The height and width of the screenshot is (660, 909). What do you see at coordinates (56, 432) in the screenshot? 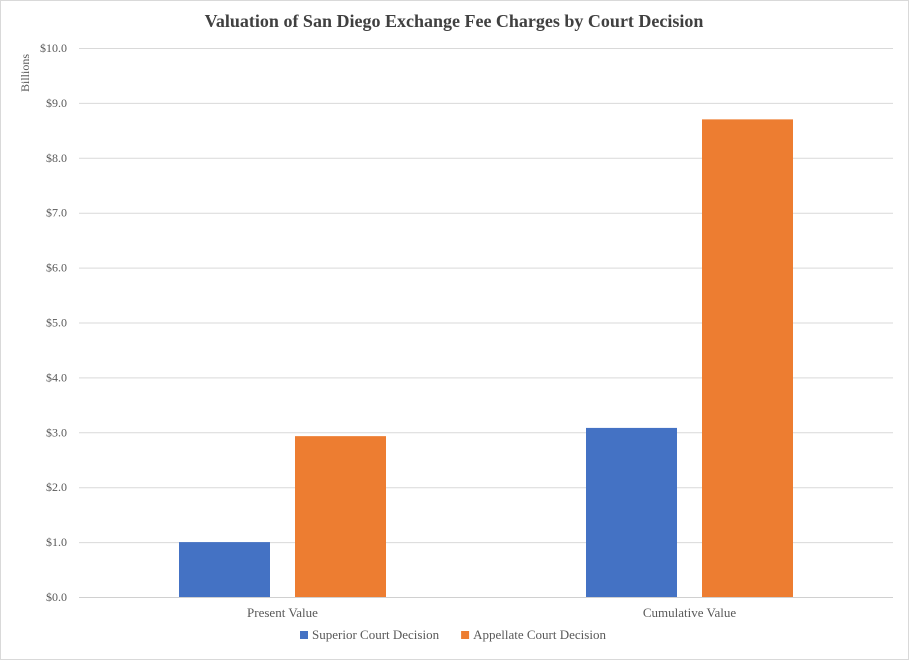
I see `y-tick-label: $3.0` at bounding box center [56, 432].